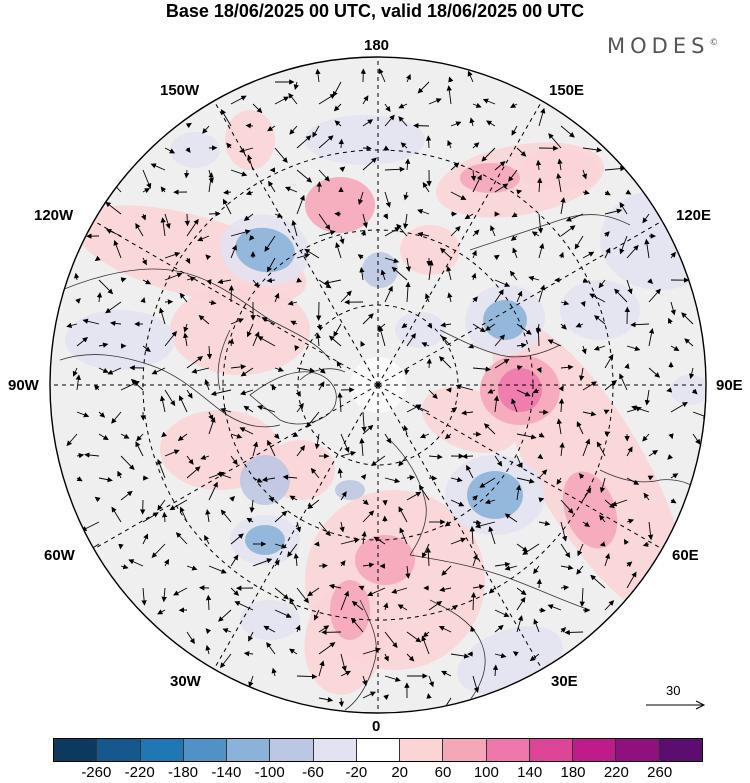 Image resolution: width=750 pixels, height=783 pixels. What do you see at coordinates (54, 215) in the screenshot?
I see `lon-label-120w: 120W` at bounding box center [54, 215].